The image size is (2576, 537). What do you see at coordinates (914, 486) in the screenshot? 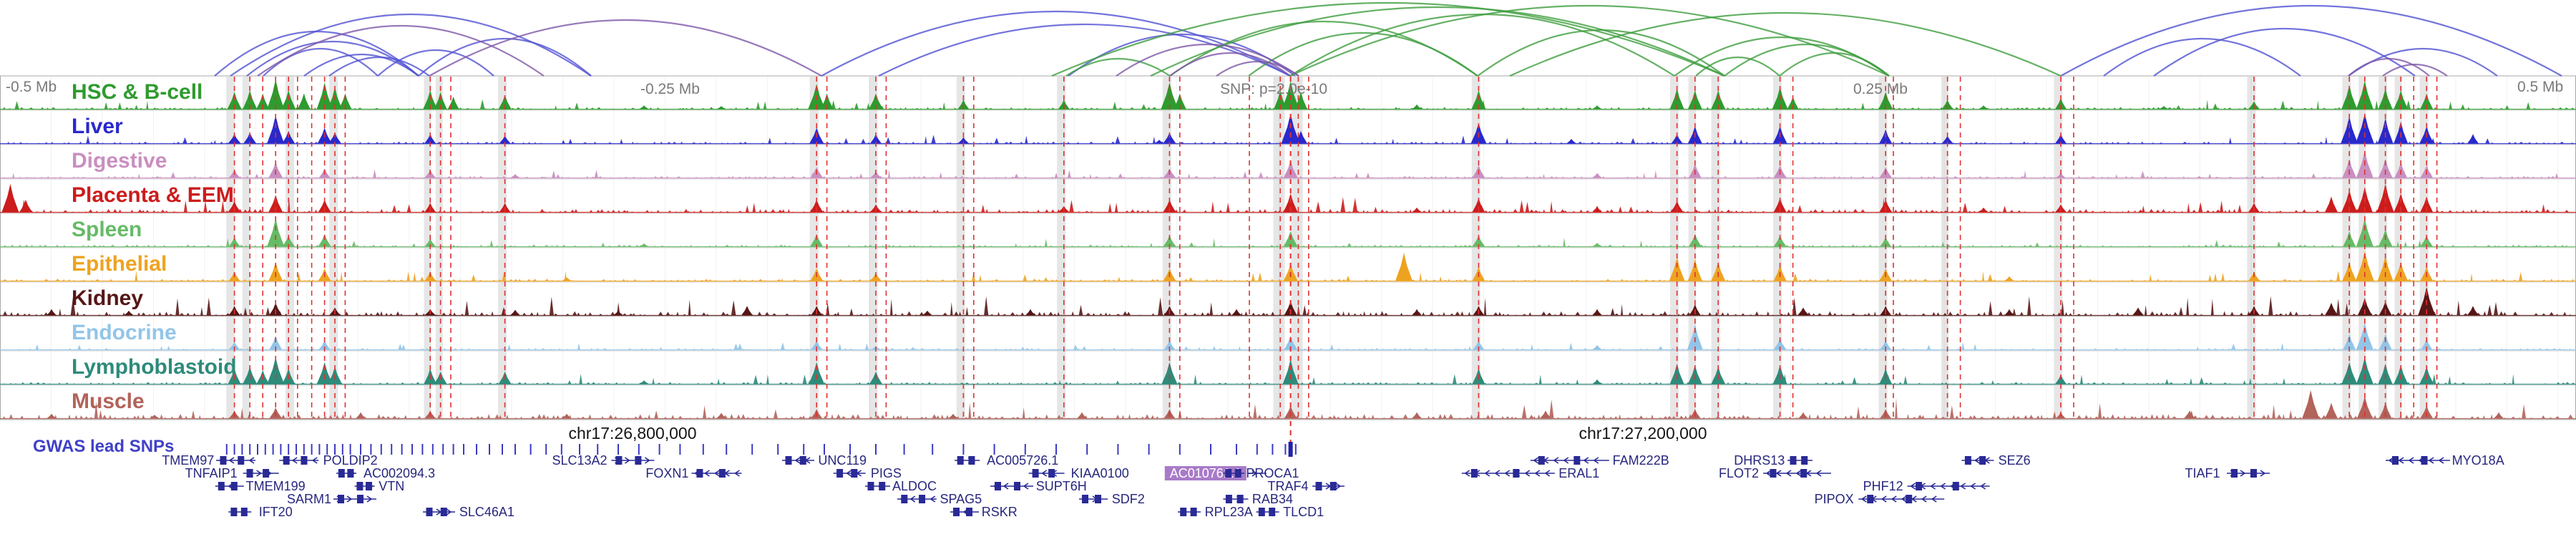
I see `gene-label: ALDOC` at bounding box center [914, 486].